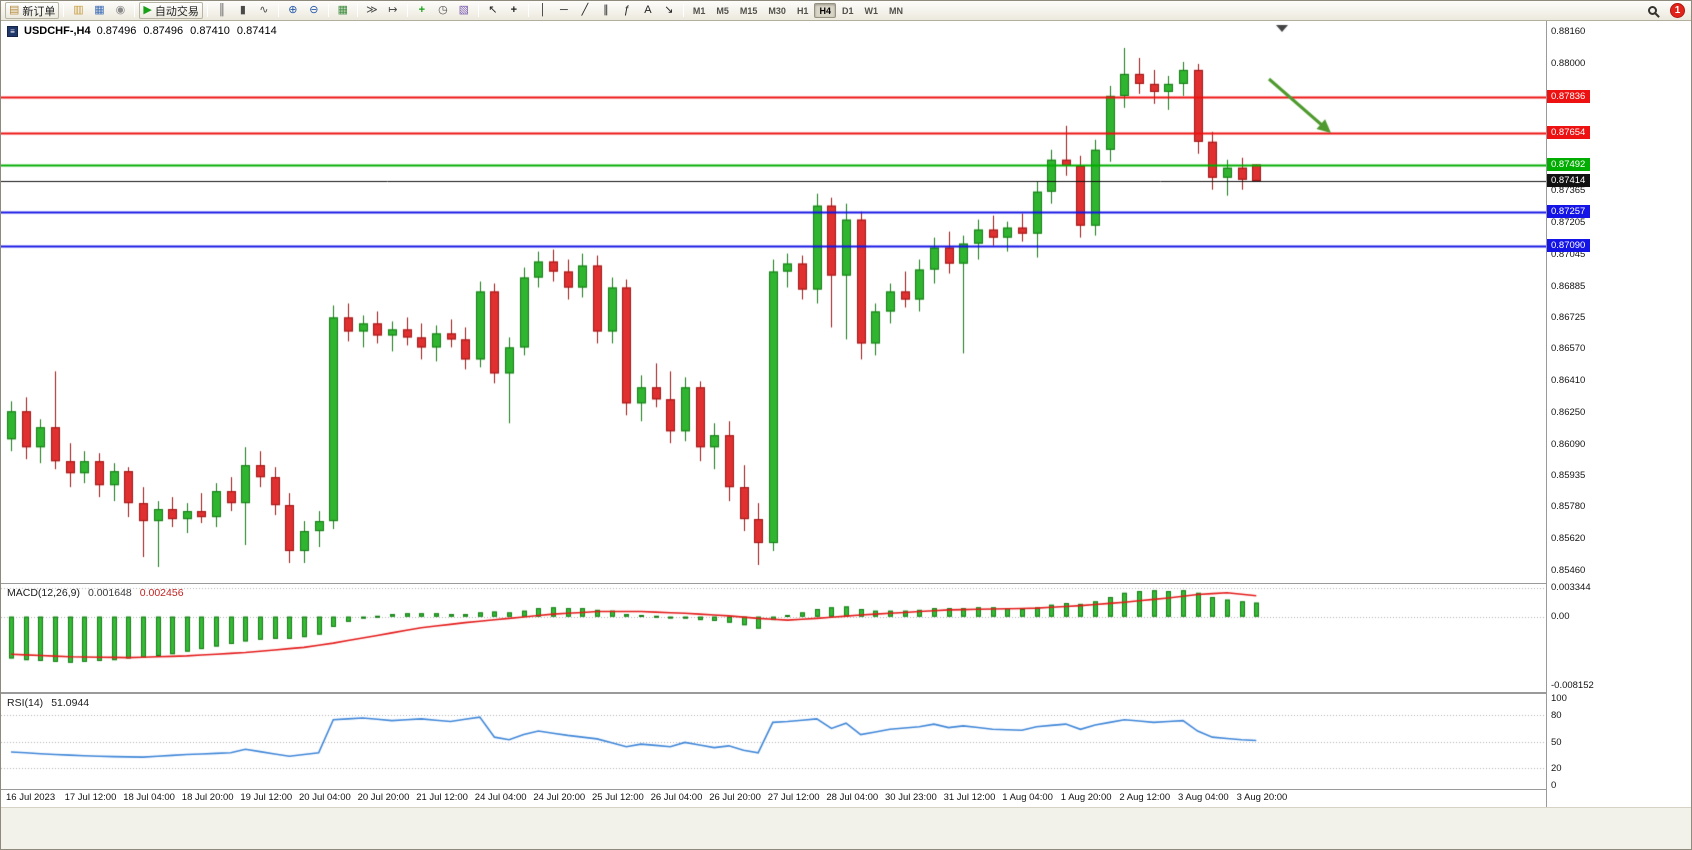 The image size is (1692, 850). I want to click on search-icon, so click(1652, 10).